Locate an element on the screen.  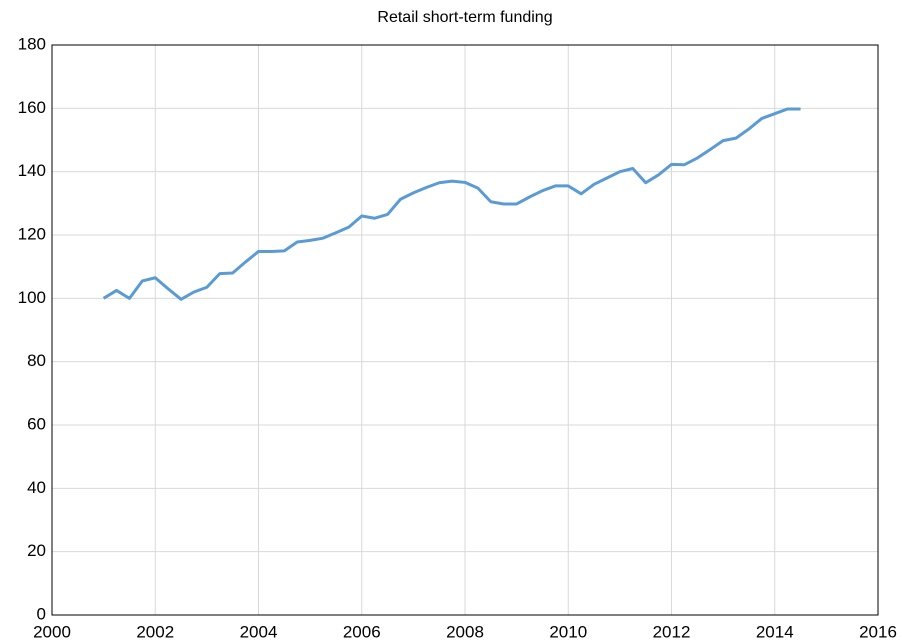
y-tick-label: 40 is located at coordinates (36, 487).